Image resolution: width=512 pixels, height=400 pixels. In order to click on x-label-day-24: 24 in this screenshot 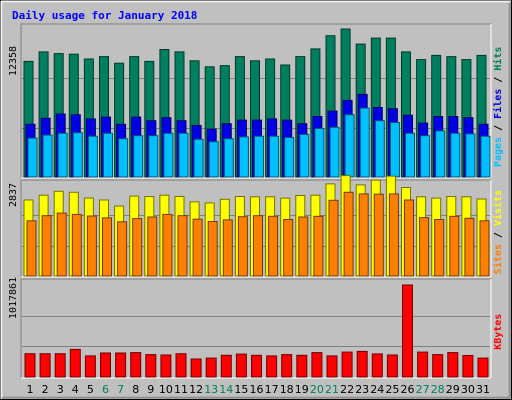, I will do `click(377, 389)`.